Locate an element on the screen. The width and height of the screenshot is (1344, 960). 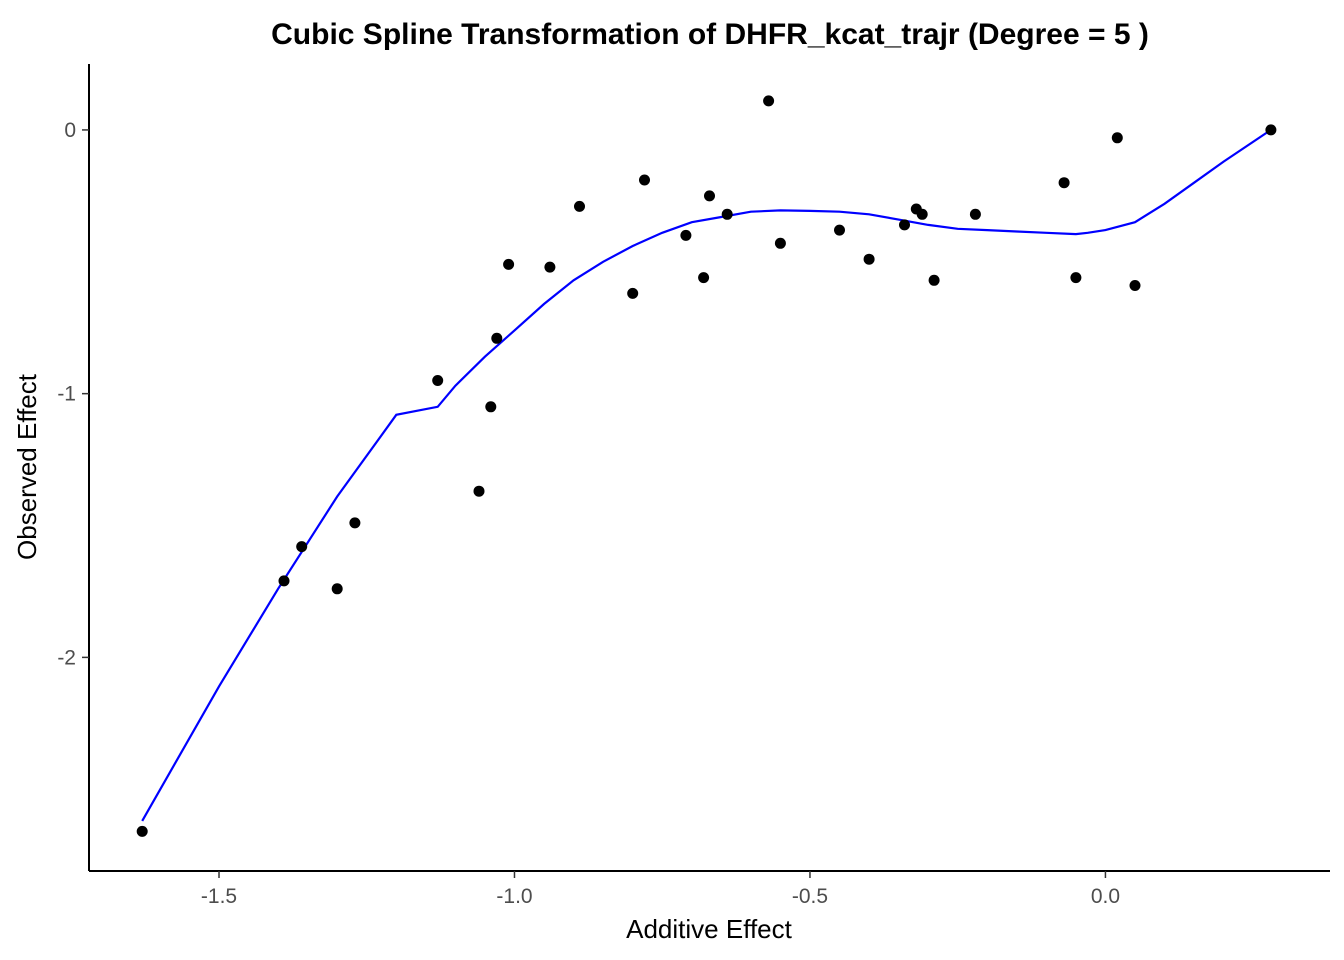
x-tick-label: 0.0 is located at coordinates (1105, 896).